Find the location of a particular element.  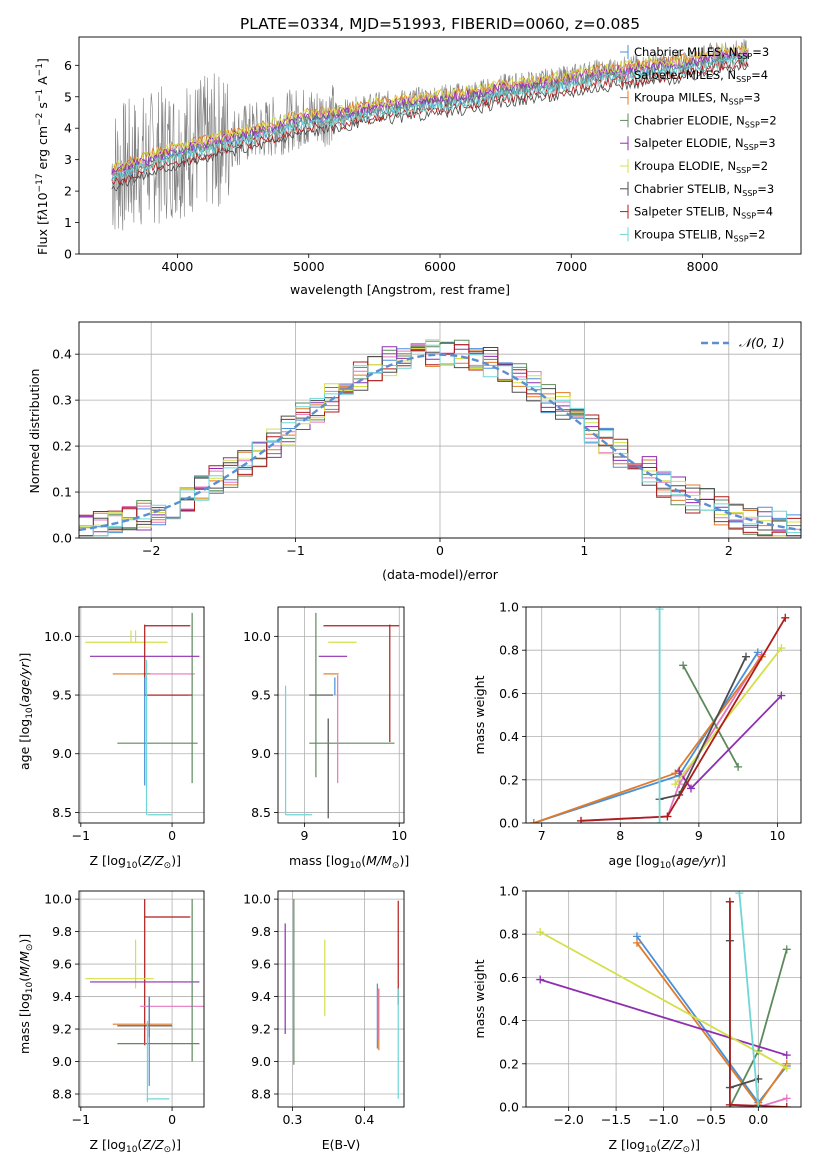

axes-weight-vs-age: 7 8 9 10 0.0 0.2 0.4 0.6 0.8 1.0 is located at coordinates (650, 722).